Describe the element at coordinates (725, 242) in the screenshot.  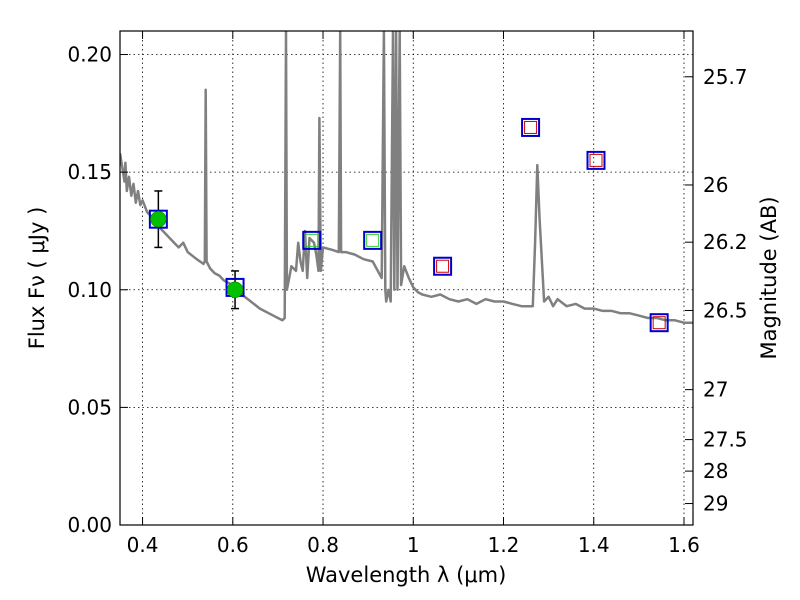
I see `right-tick-label: 26.2` at that location.